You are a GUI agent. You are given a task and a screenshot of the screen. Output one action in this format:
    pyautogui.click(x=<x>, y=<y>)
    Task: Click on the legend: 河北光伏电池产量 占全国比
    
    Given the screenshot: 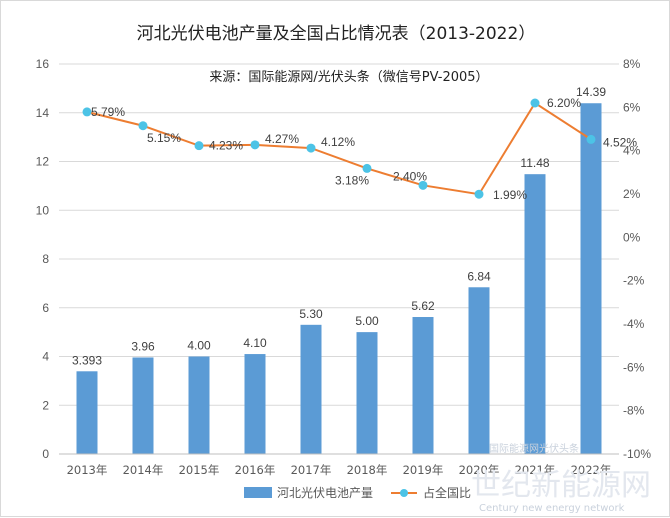 What is the action you would take?
    pyautogui.click(x=357, y=492)
    